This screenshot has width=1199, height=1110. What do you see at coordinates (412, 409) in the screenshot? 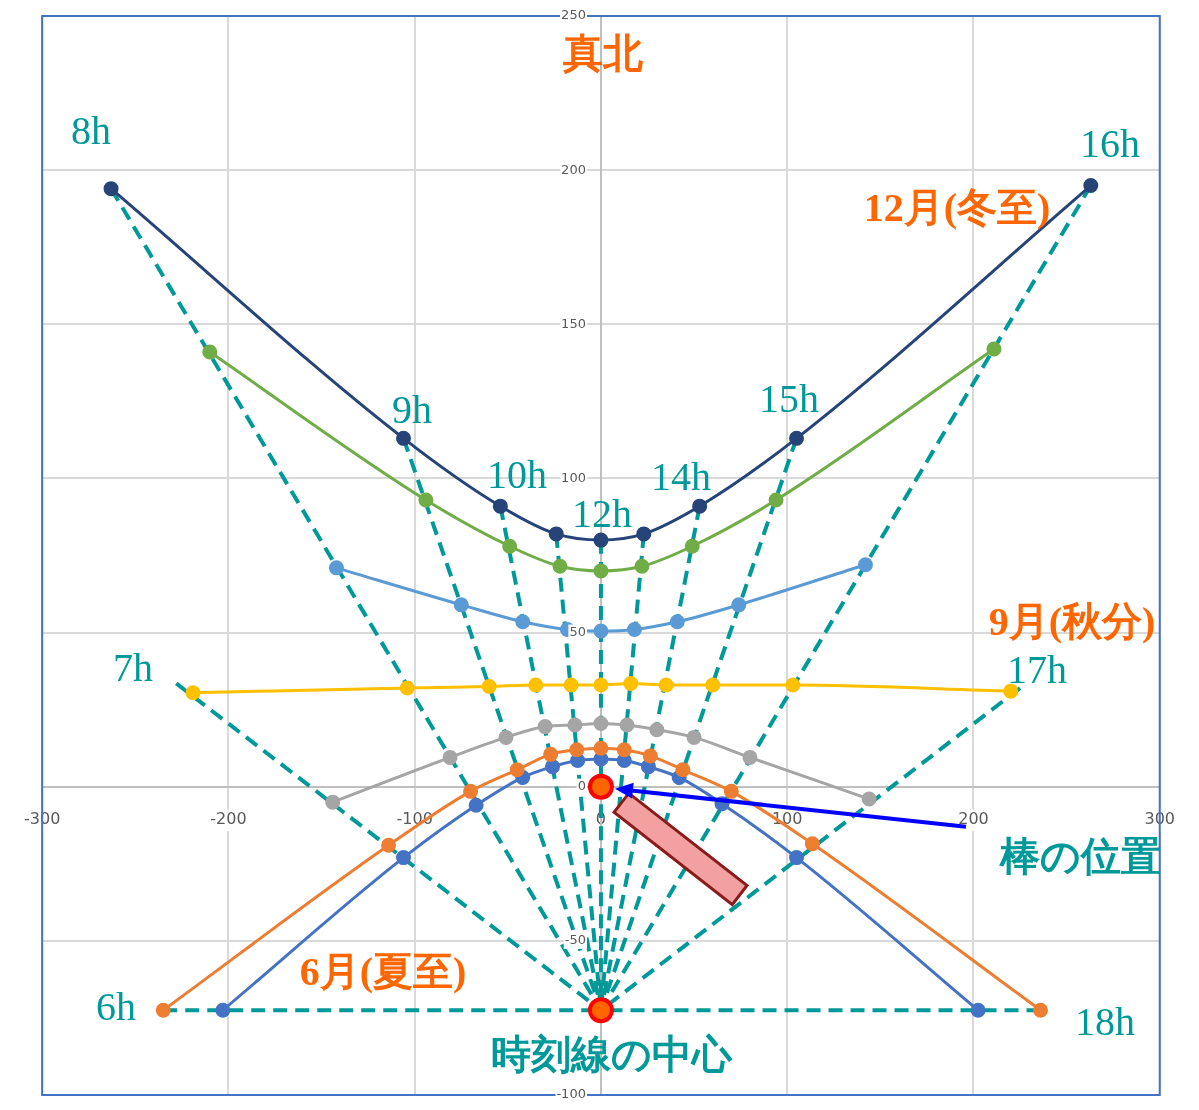
I see `annotation: 9h` at bounding box center [412, 409].